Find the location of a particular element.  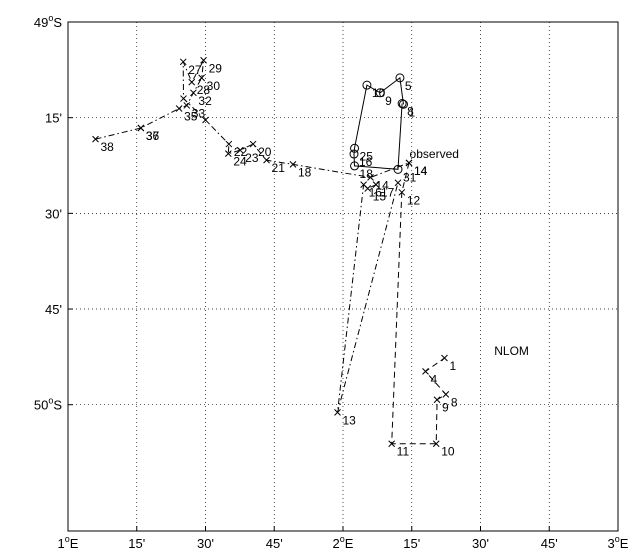

point-label: 22 is located at coordinates (241, 152).